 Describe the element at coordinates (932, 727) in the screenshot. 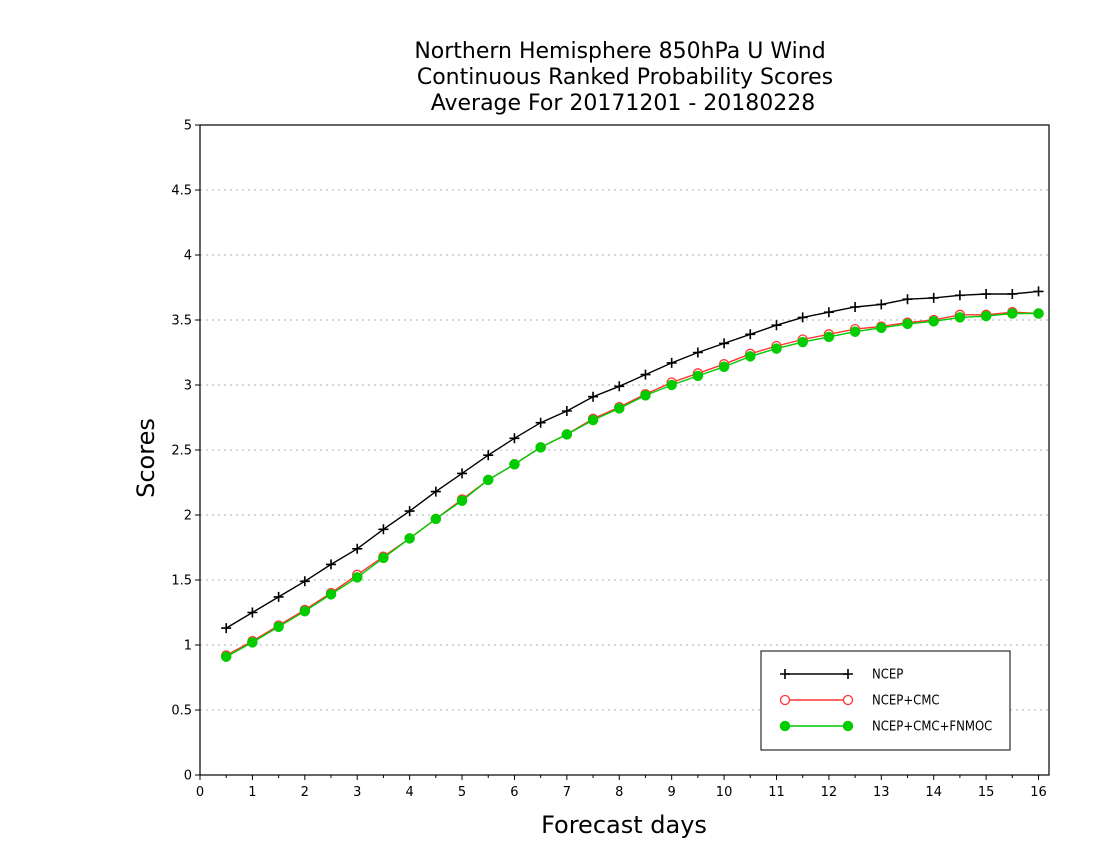

I see `legend-label: NCEP+CMC+FNMOC` at that location.